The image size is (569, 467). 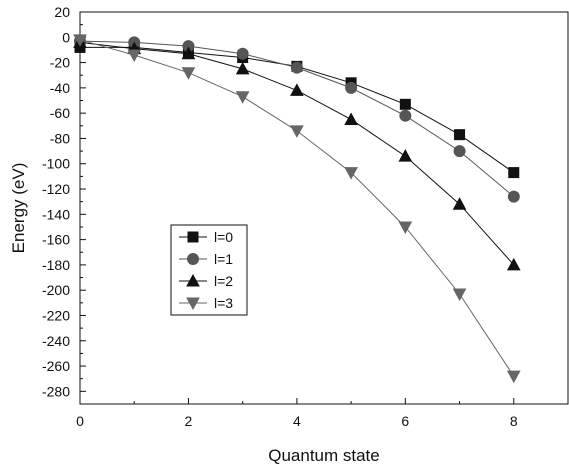 What do you see at coordinates (56, 391) in the screenshot?
I see `y-tick-label: -280` at bounding box center [56, 391].